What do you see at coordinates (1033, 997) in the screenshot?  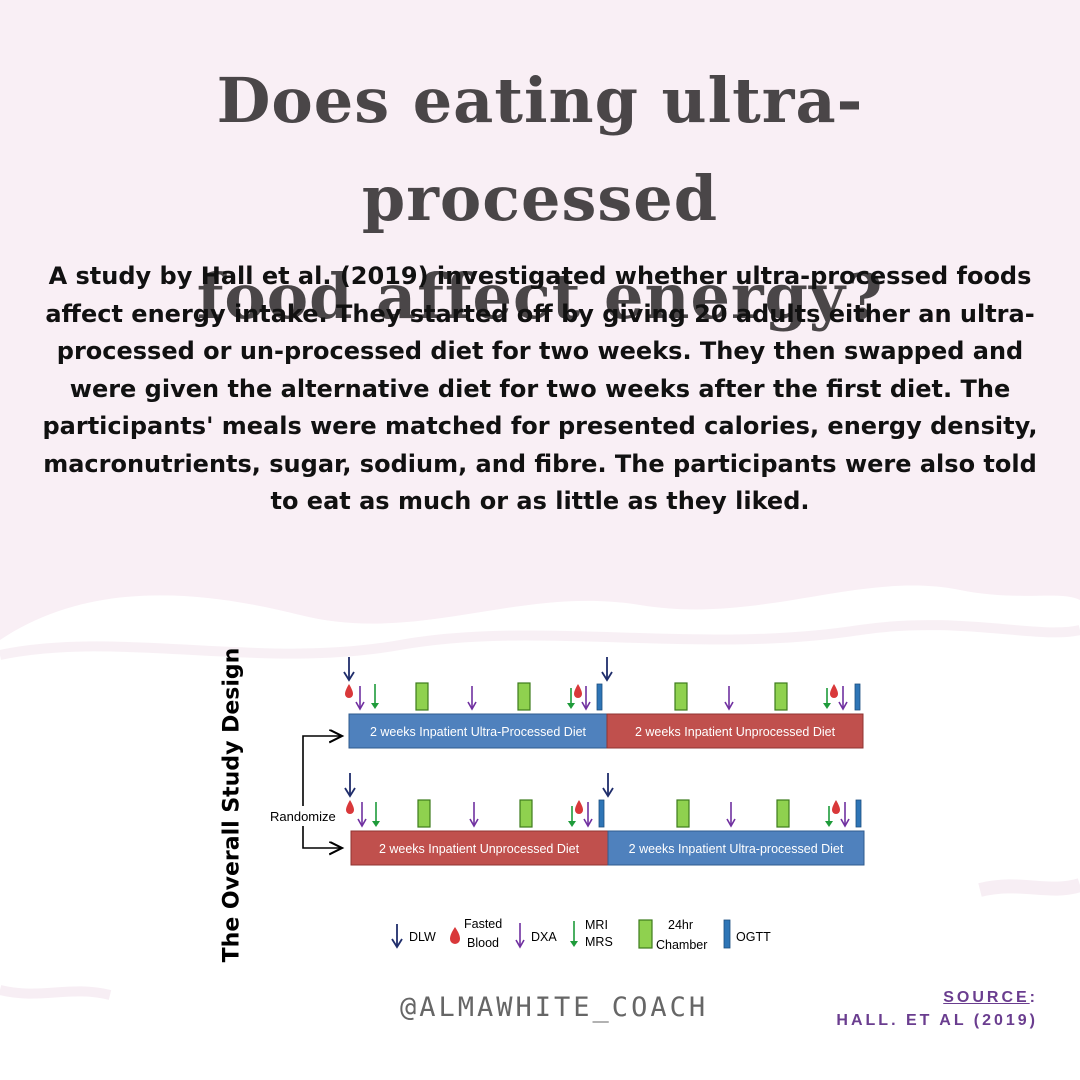 I see `source-colon: :` at bounding box center [1033, 997].